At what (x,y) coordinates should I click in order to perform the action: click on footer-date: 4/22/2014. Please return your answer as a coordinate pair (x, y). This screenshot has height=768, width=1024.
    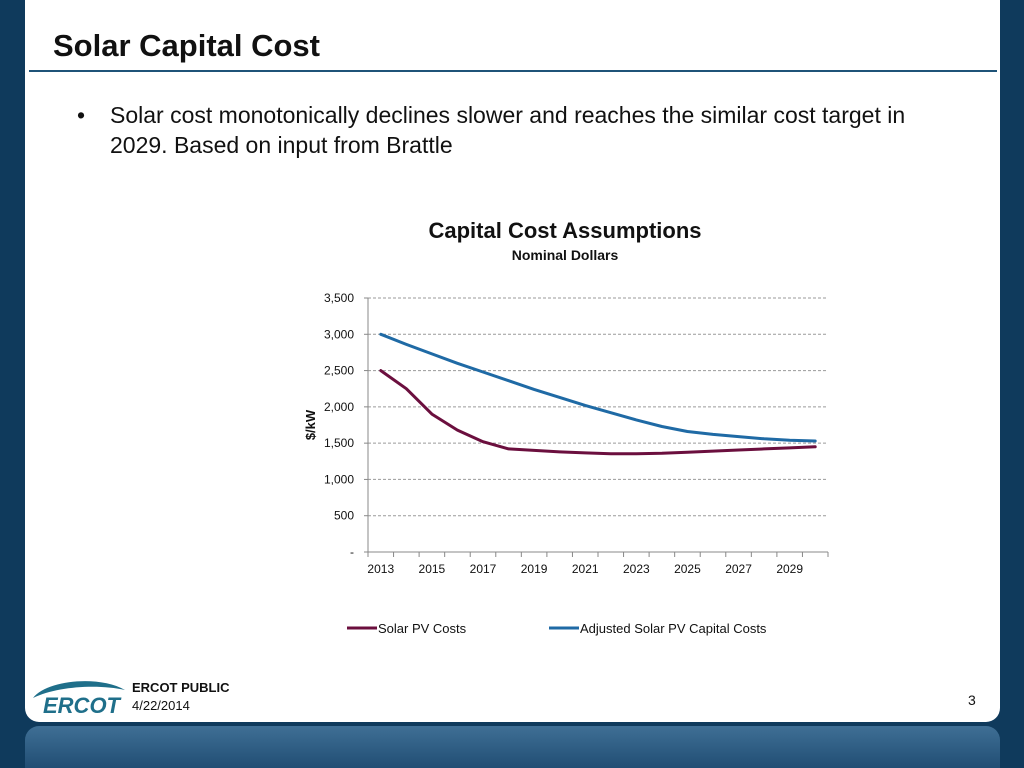
    Looking at the image, I should click on (161, 705).